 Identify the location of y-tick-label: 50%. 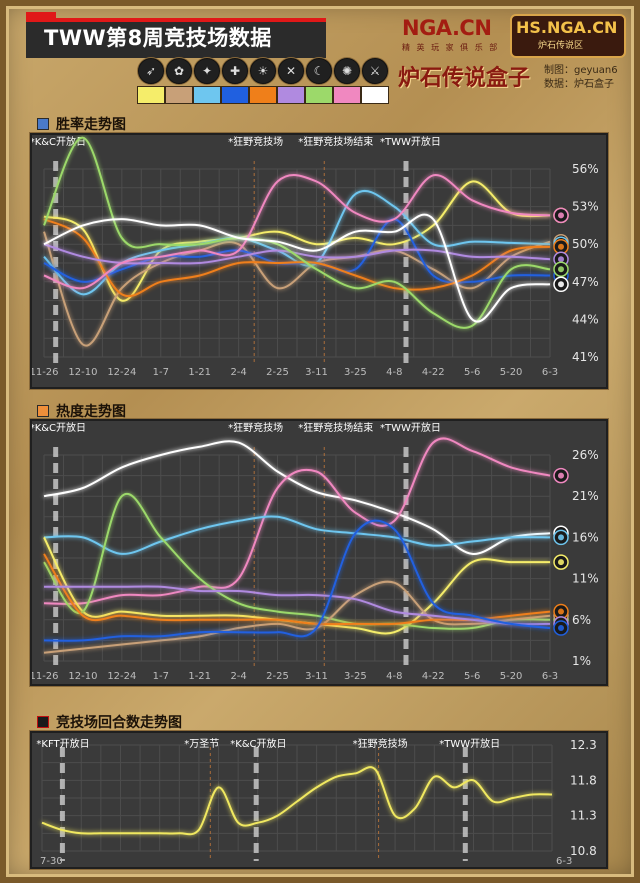
(585, 244).